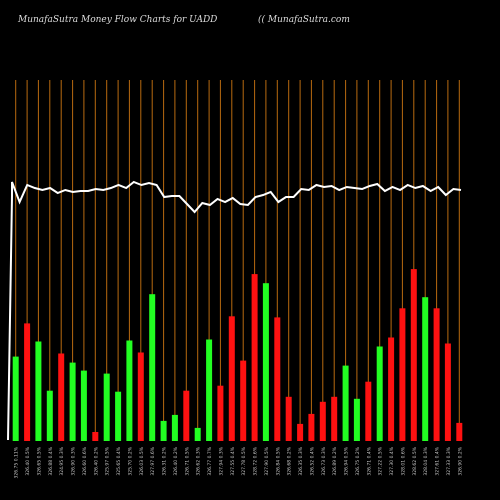  What do you see at coordinates (369, 460) in the screenshot?
I see `x-tick-label: 326.71 0.4%` at bounding box center [369, 460].